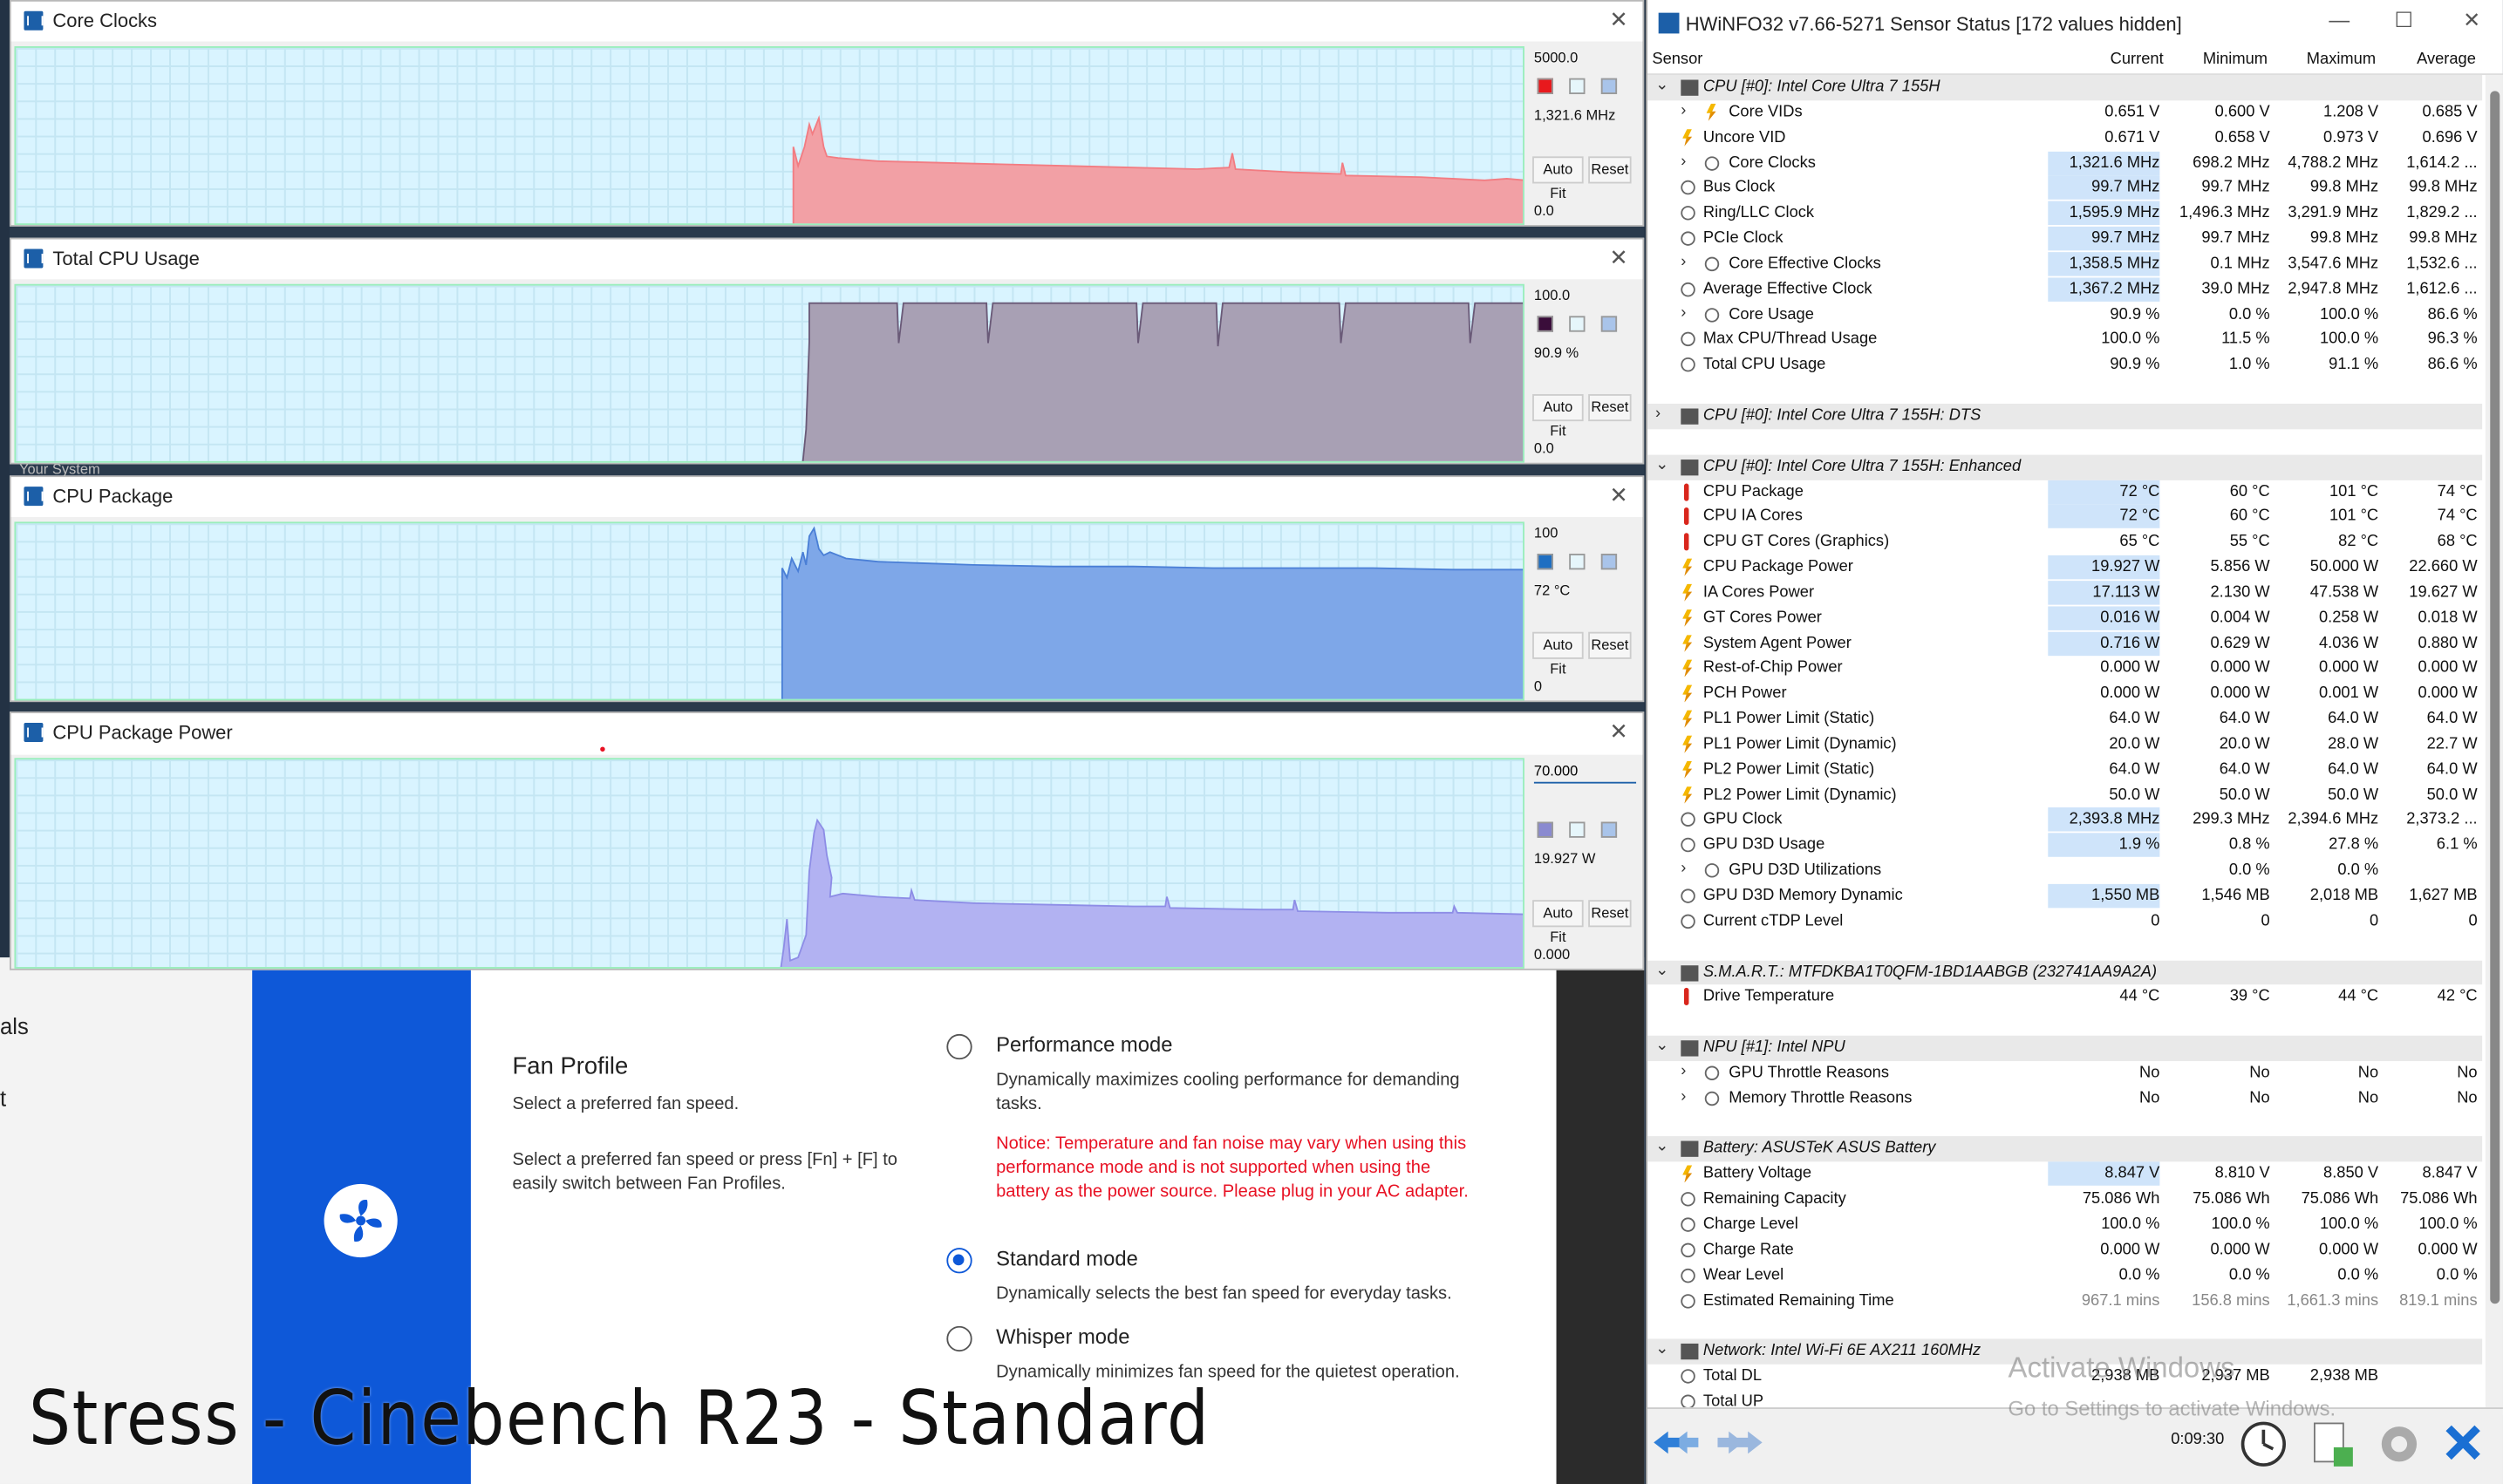 This screenshot has width=2503, height=1484. Describe the element at coordinates (2065, 1149) in the screenshot. I see `sensor-group-header: ⌄ Battery: ASUSTeK ASUS Battery` at that location.